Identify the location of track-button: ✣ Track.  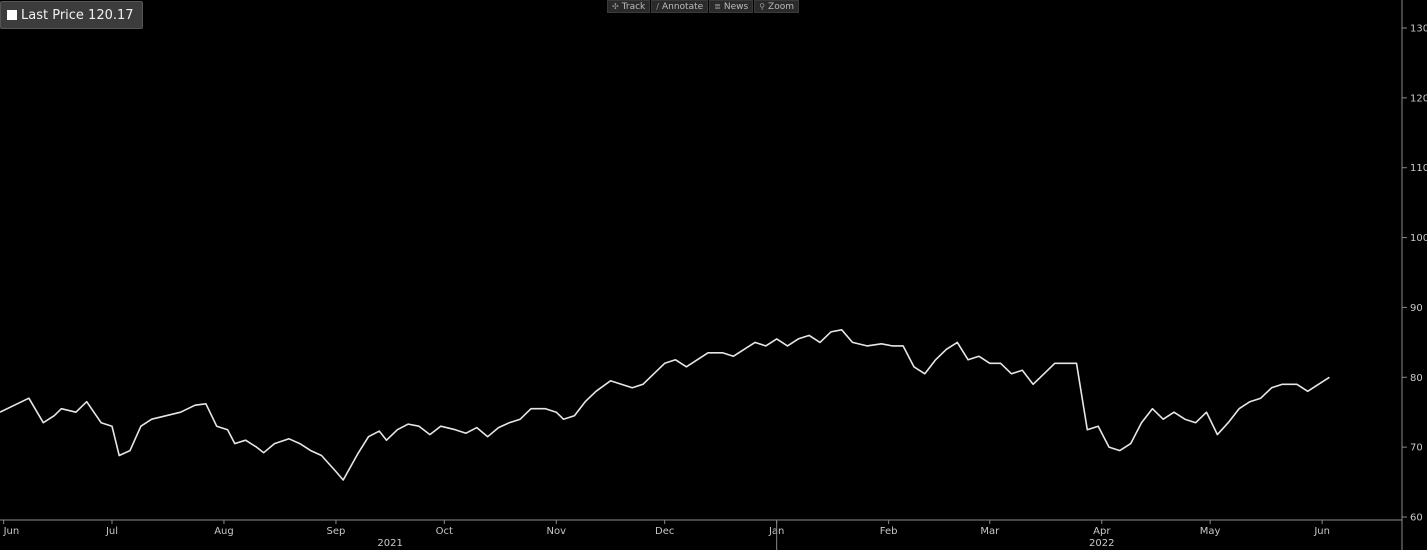
(629, 6).